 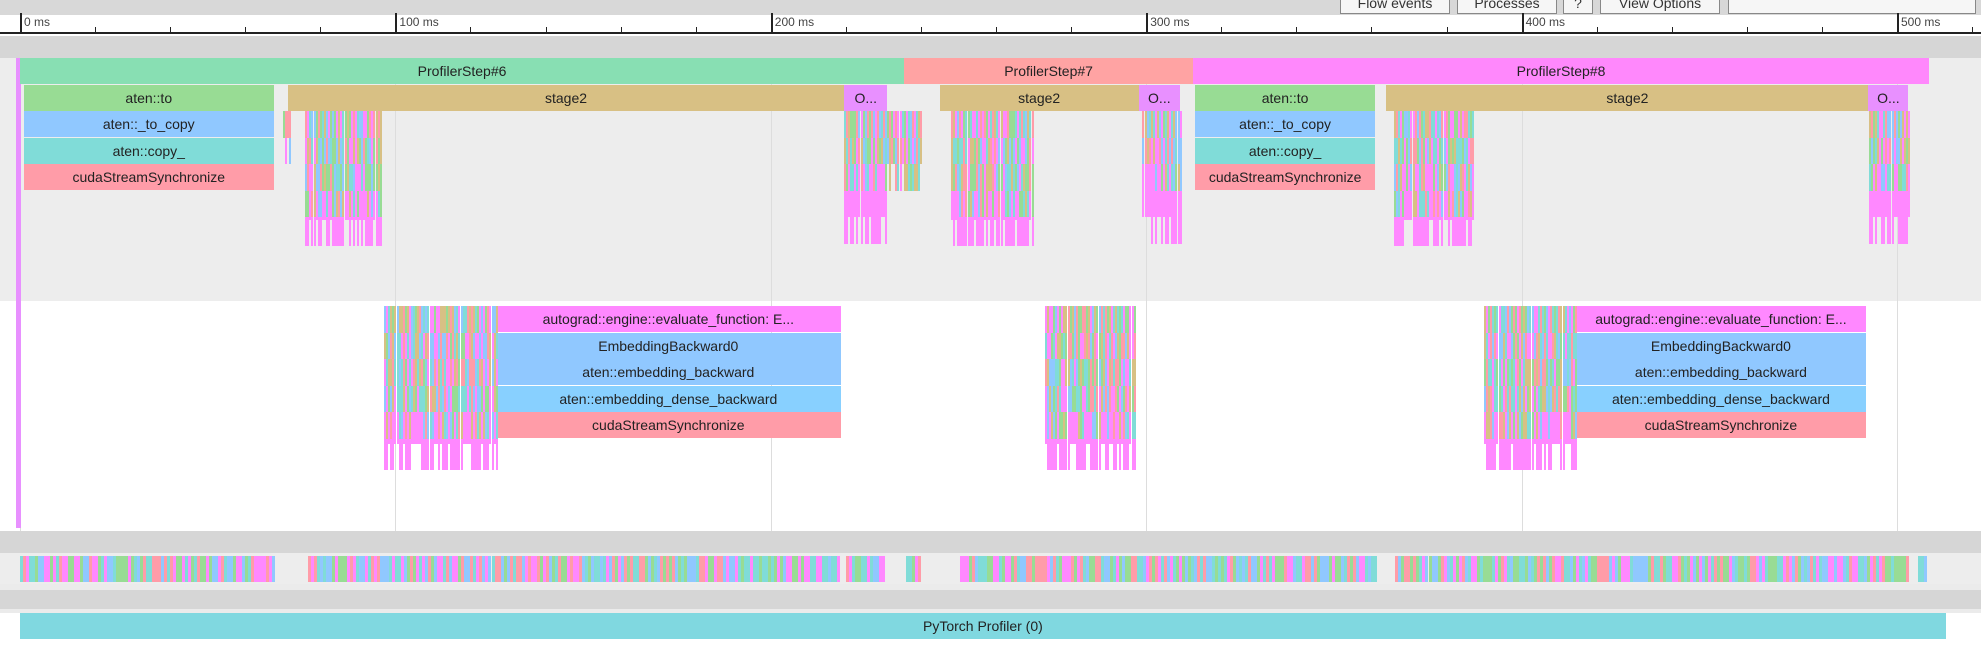 I want to click on pytorch-profiler-track: PyTorch Profiler (0), so click(x=983, y=626).